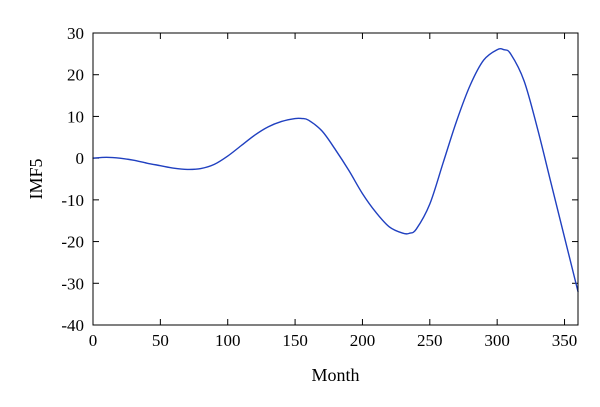 The image size is (600, 407). Describe the element at coordinates (93, 340) in the screenshot. I see `x-tick-label: 0` at that location.